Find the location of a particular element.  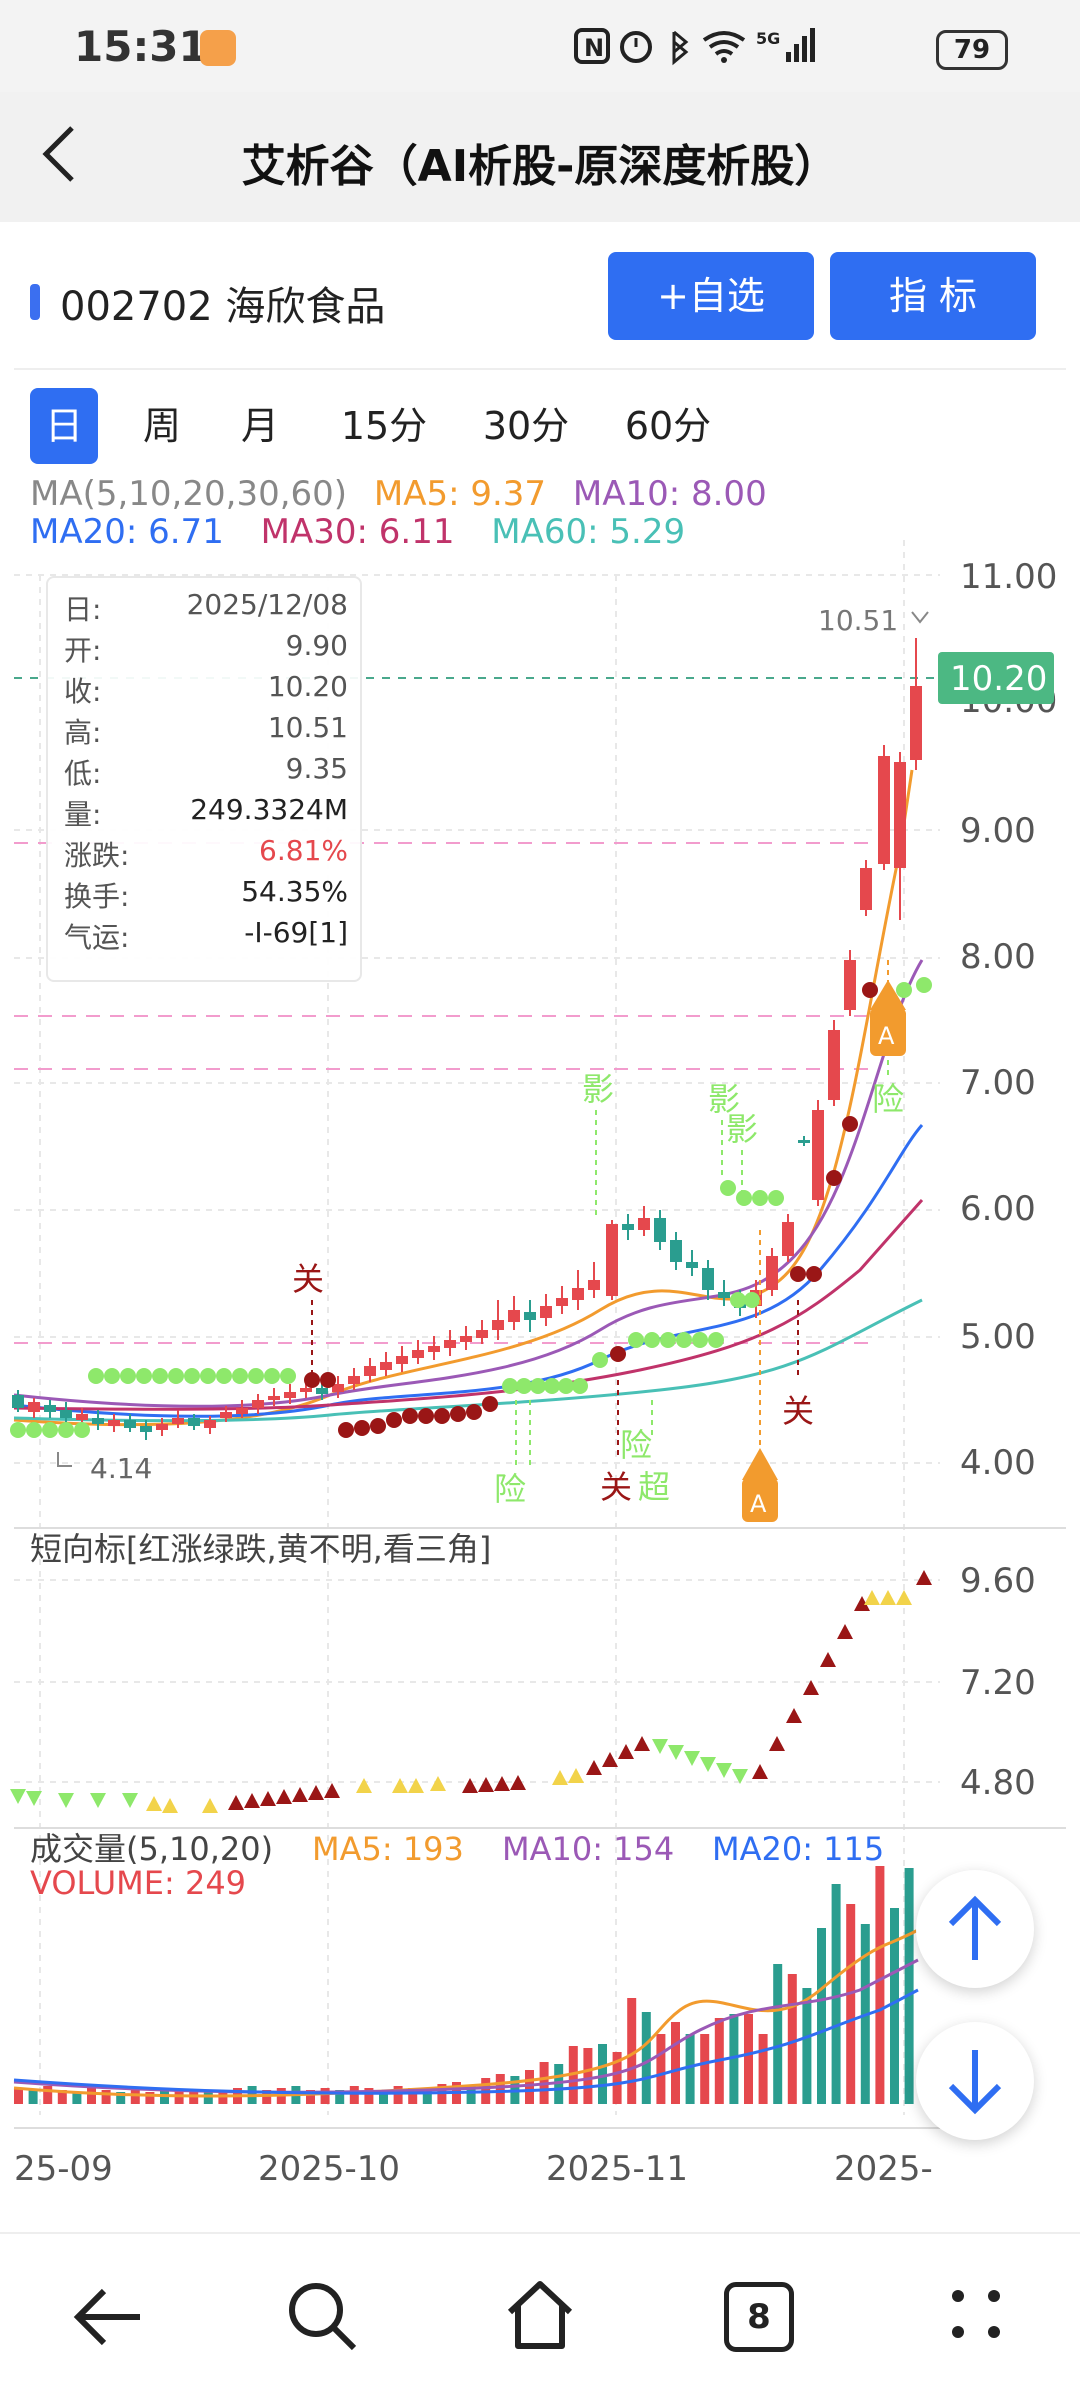

date-tick: 2025- is located at coordinates (883, 2169).